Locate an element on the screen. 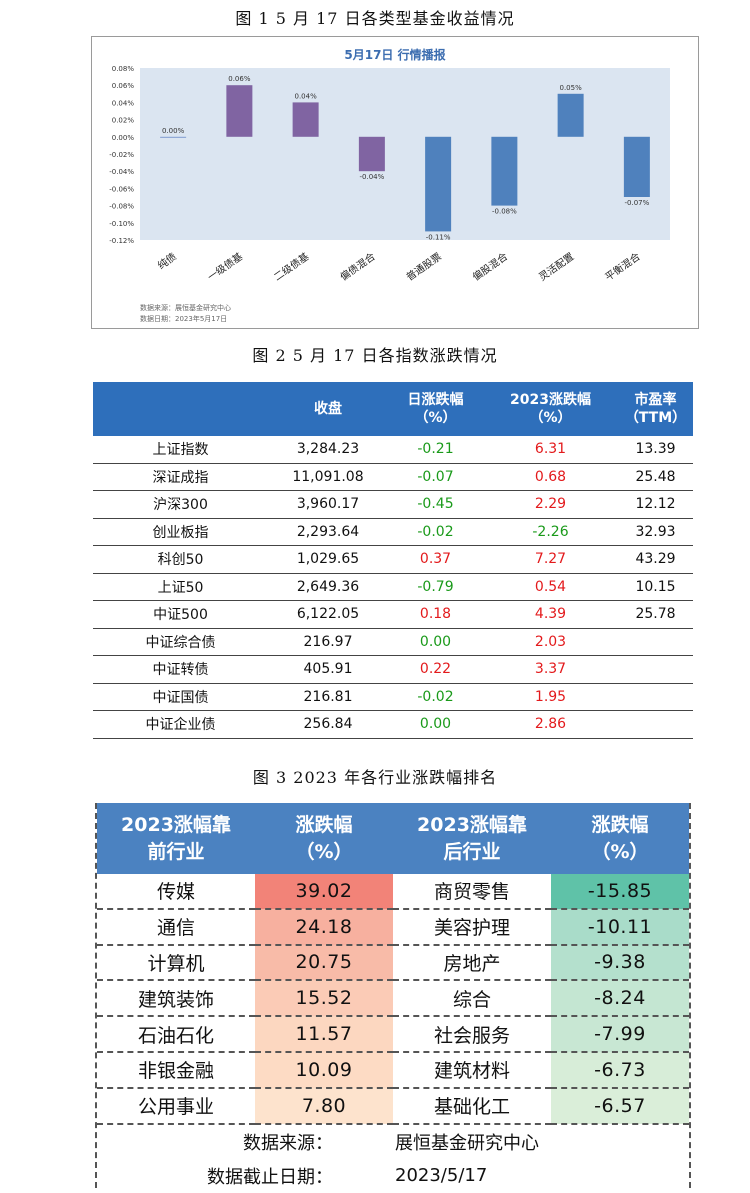  top-industry-name: 非银金融 is located at coordinates (176, 1070).